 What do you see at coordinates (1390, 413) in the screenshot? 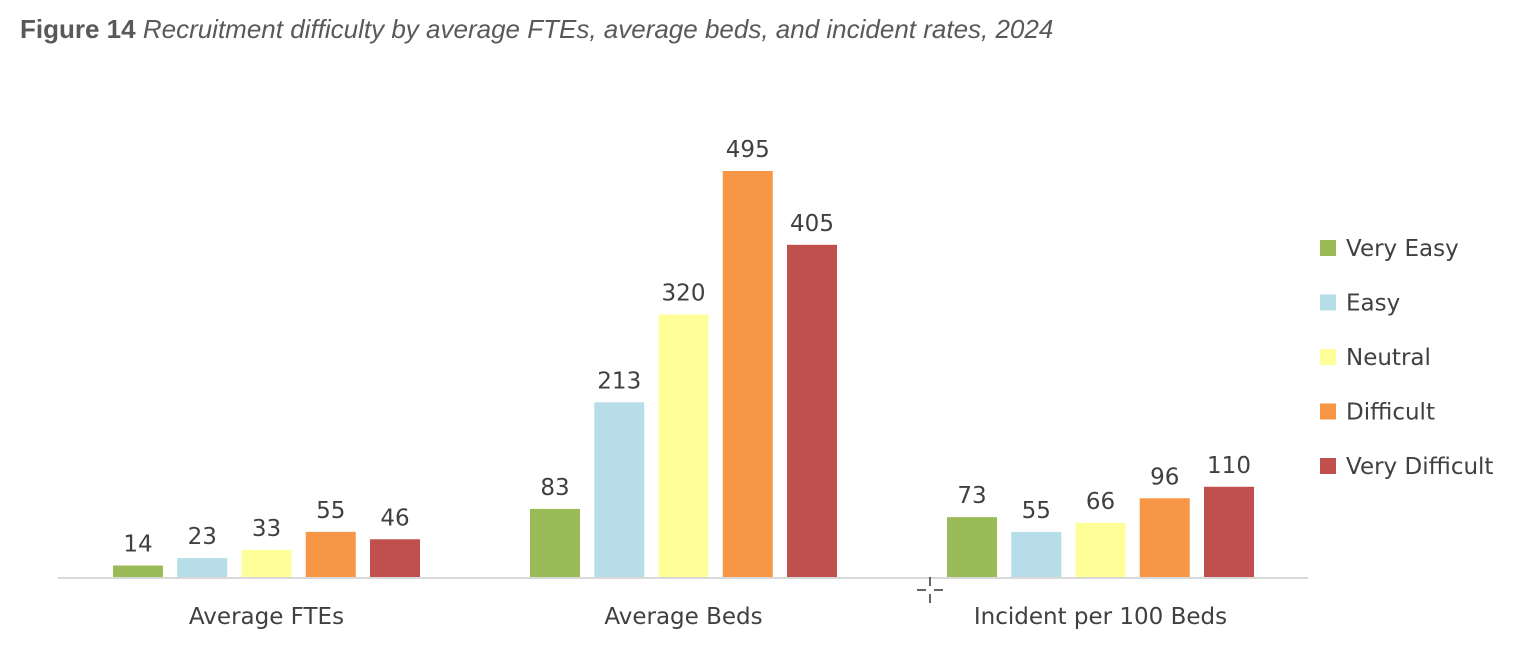
I see `legend-label: Difficult` at bounding box center [1390, 413].